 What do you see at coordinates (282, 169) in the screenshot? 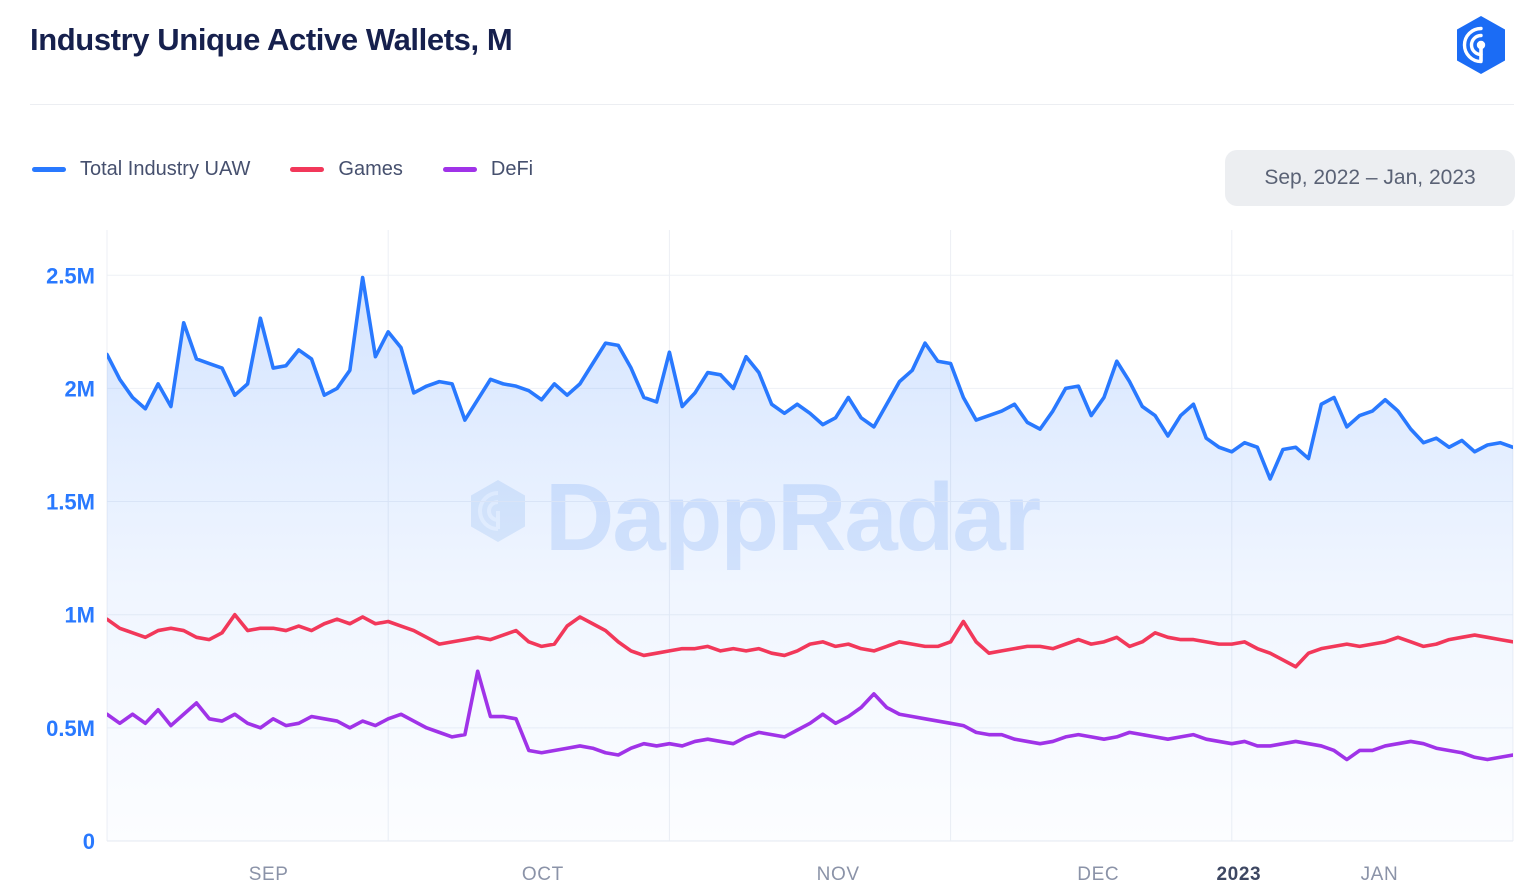
I see `chart-legend: Total Industry UAW Games DeFi` at bounding box center [282, 169].